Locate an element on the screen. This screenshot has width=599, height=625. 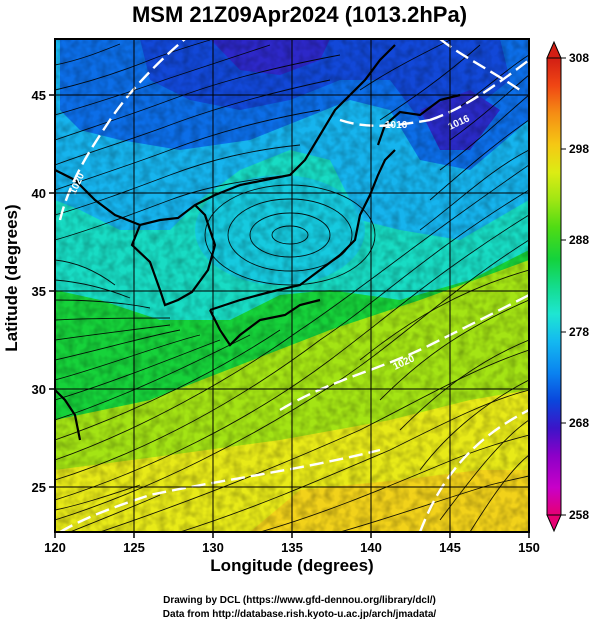
colorbar-gradient is located at coordinates (554, 286).